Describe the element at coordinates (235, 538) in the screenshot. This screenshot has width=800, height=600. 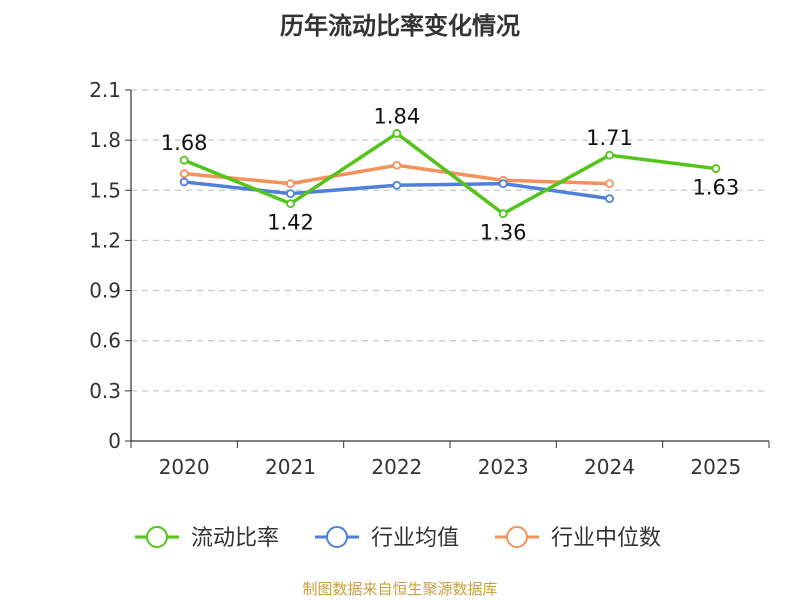
I see `legend-label: 流动比率` at that location.